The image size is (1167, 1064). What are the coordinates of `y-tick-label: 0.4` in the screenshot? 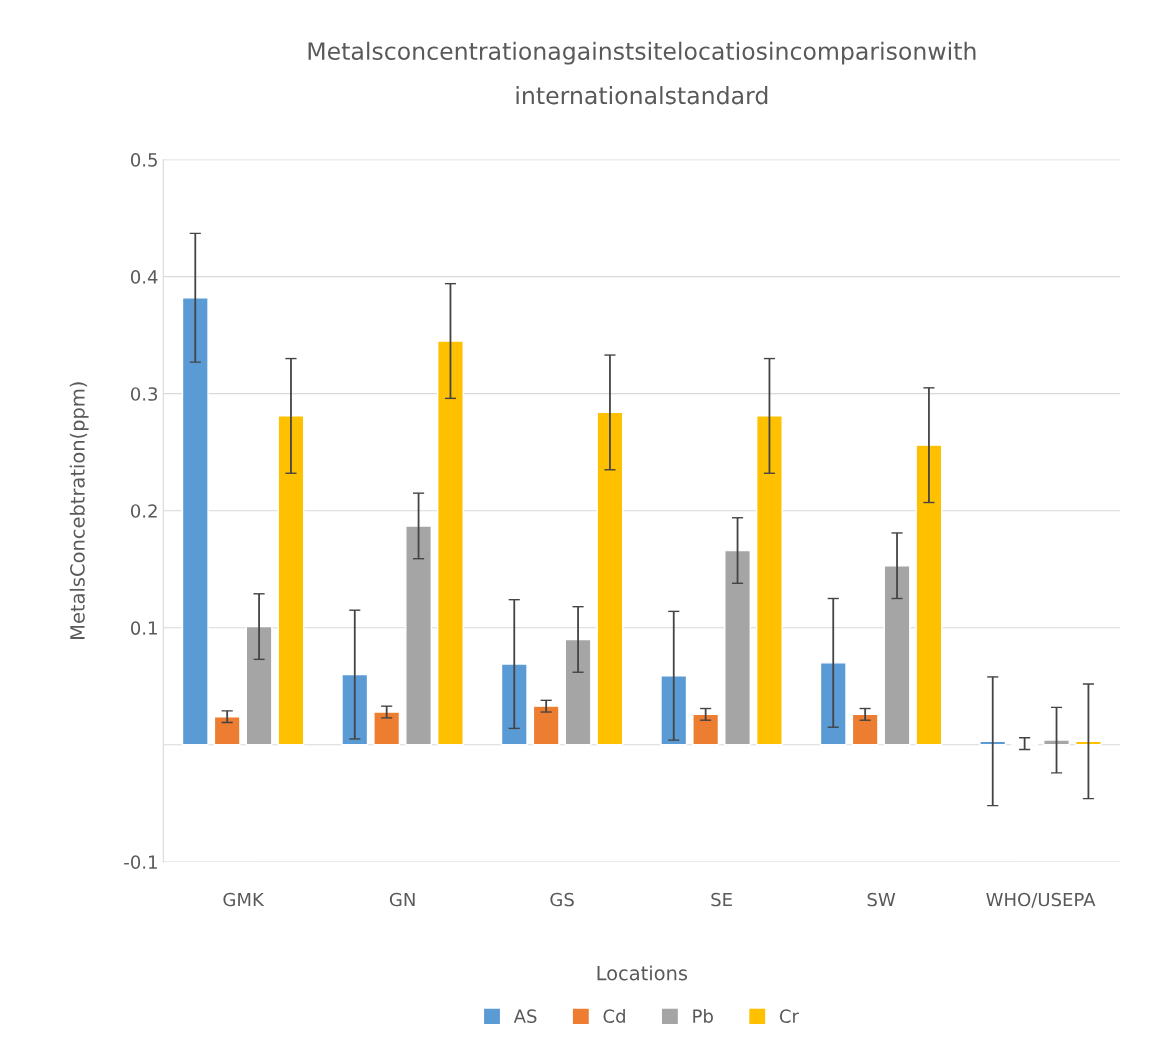 It's located at (144, 277).